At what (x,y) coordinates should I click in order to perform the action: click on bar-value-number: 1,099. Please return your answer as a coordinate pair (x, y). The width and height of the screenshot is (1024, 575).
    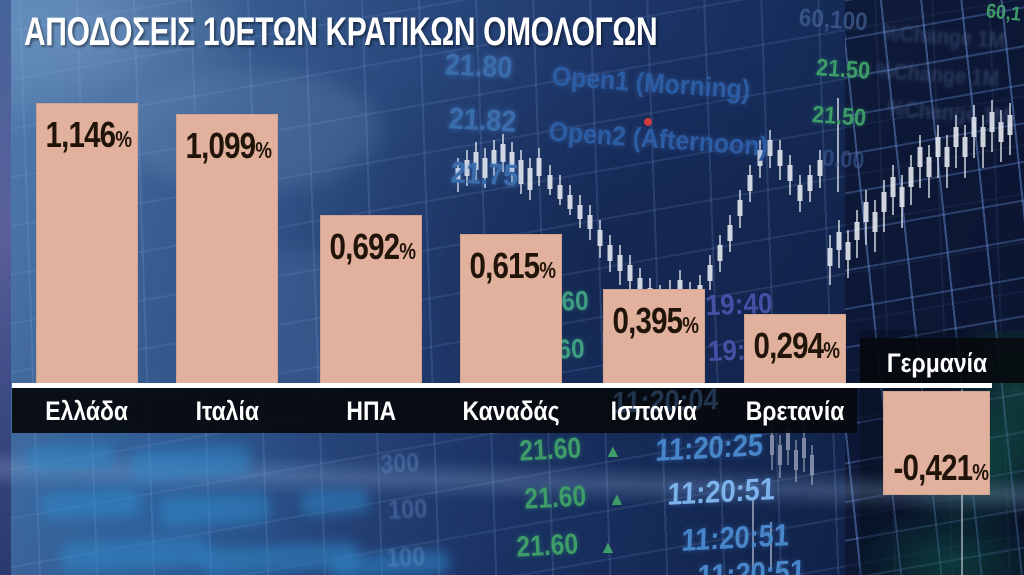
    Looking at the image, I should click on (220, 145).